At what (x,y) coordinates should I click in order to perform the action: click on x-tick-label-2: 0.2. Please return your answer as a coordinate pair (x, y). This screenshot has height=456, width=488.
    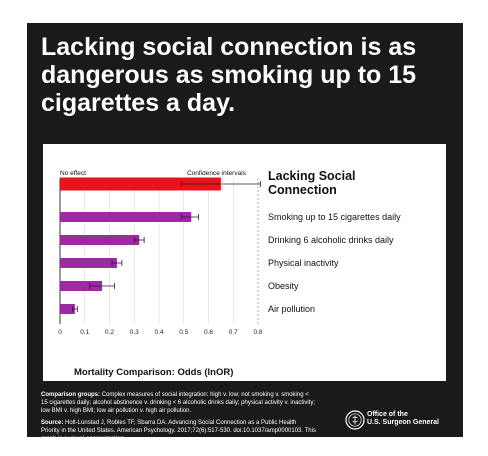
    Looking at the image, I should click on (109, 332).